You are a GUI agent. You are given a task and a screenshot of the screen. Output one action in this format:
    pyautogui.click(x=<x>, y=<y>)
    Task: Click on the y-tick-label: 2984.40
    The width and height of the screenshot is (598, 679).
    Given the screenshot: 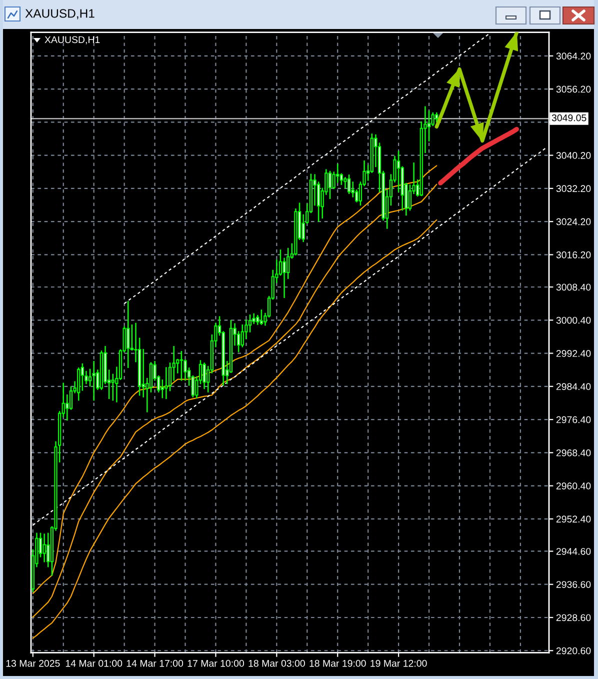 What is the action you would take?
    pyautogui.click(x=573, y=386)
    